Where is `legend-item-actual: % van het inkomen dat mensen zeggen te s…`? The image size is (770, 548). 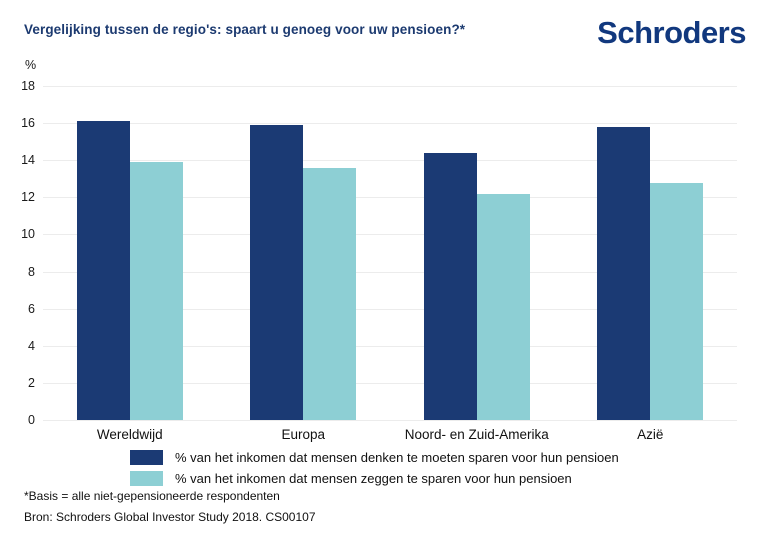 legend-item-actual: % van het inkomen dat mensen zeggen te s… is located at coordinates (374, 478).